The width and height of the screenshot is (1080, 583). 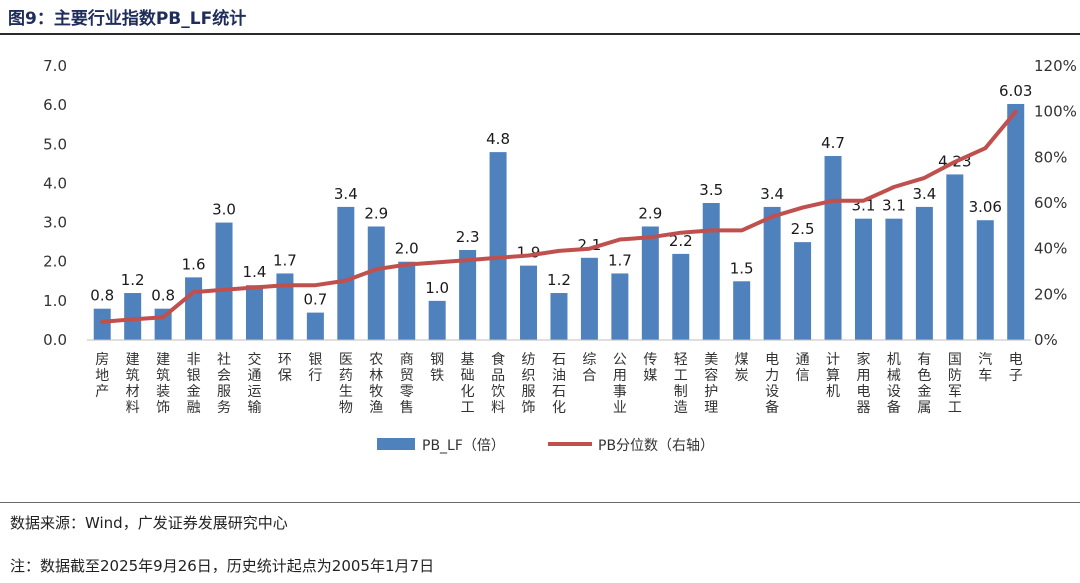 I want to click on data-source: 数据来源：Wind，广发证券发展研究中心, so click(x=149, y=523).